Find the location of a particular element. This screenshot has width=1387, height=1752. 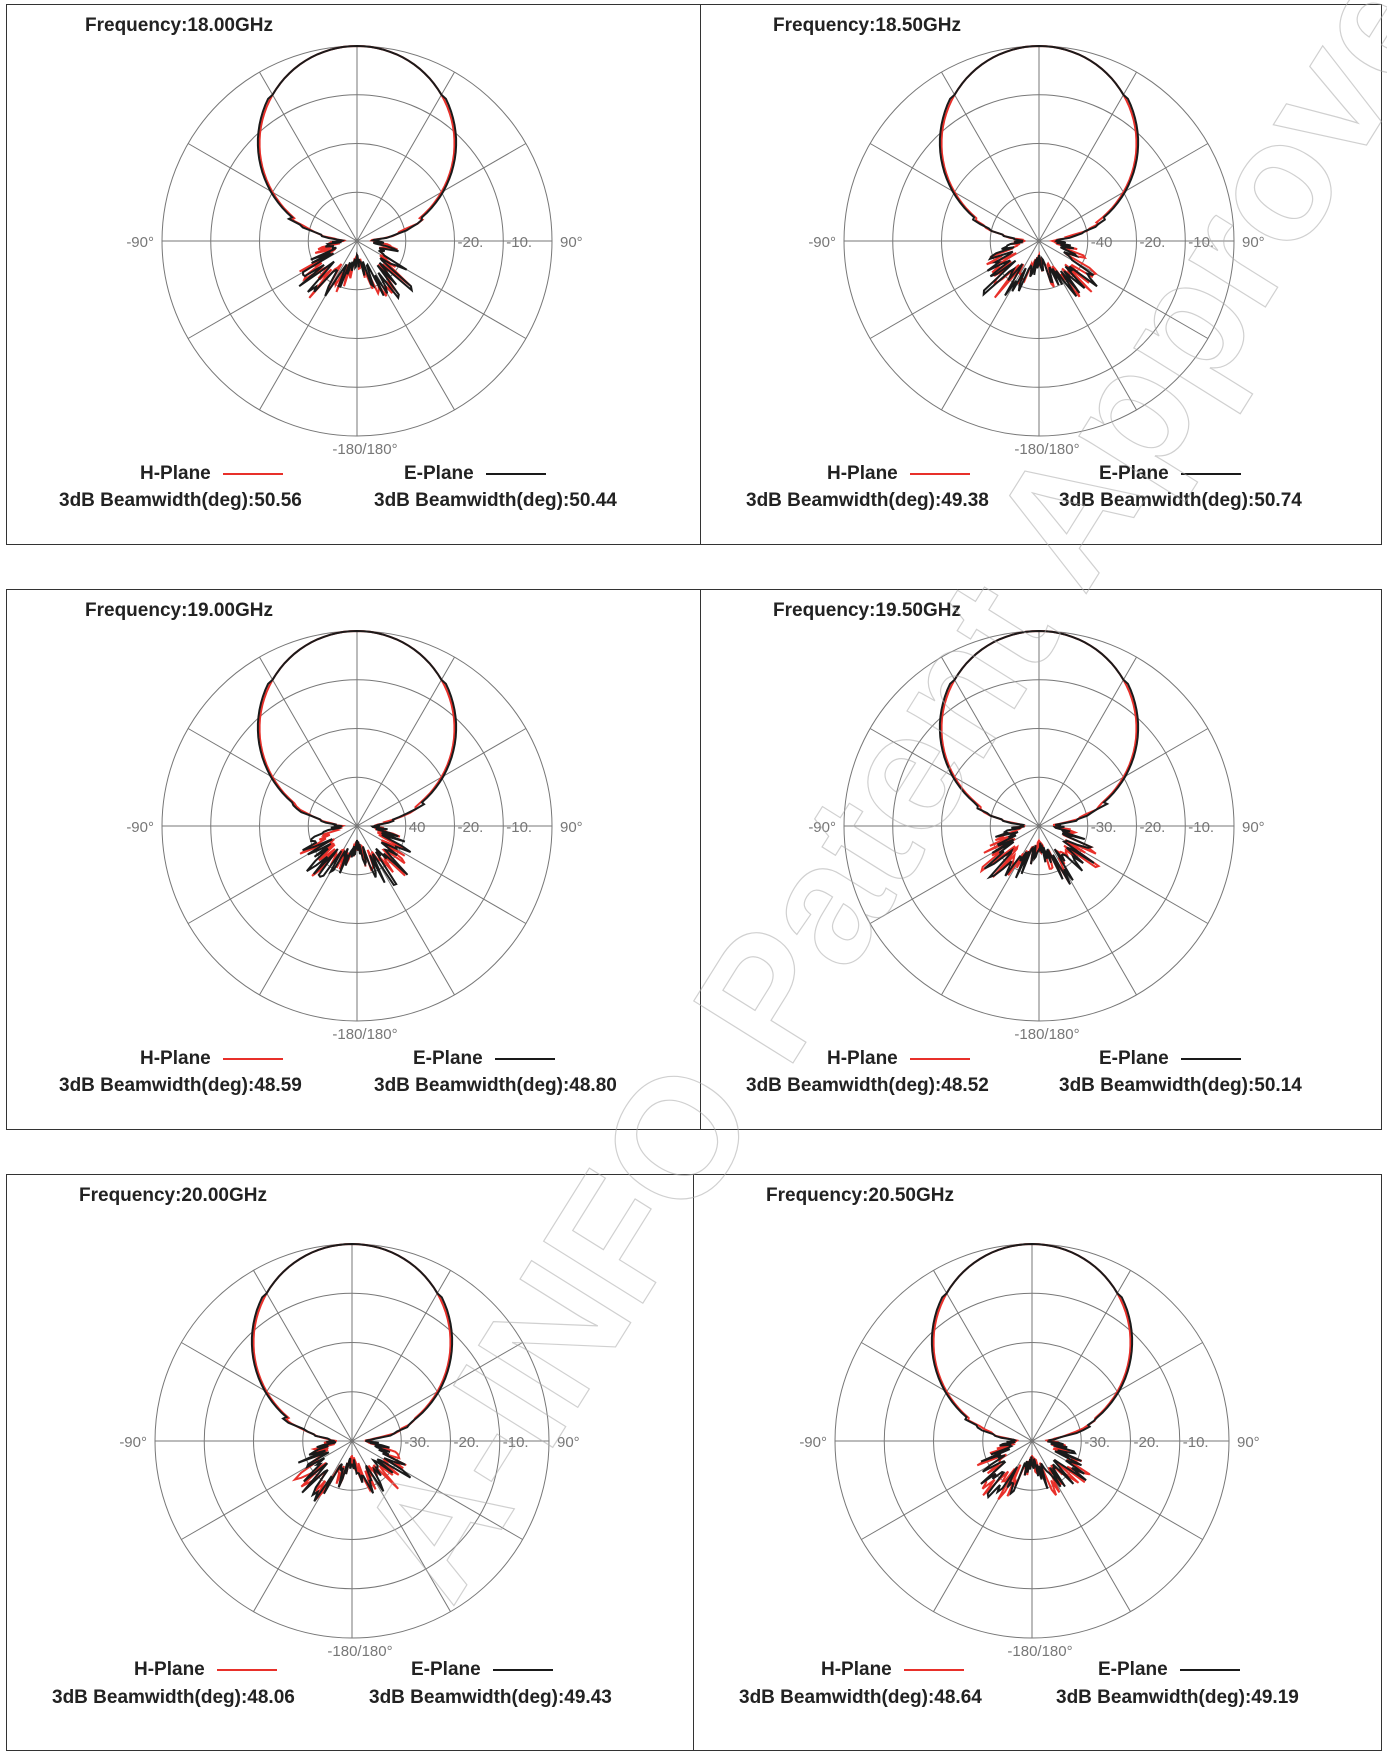

h-beamwidth: 3dB Beamwidth(deg):48.59 is located at coordinates (180, 1085).